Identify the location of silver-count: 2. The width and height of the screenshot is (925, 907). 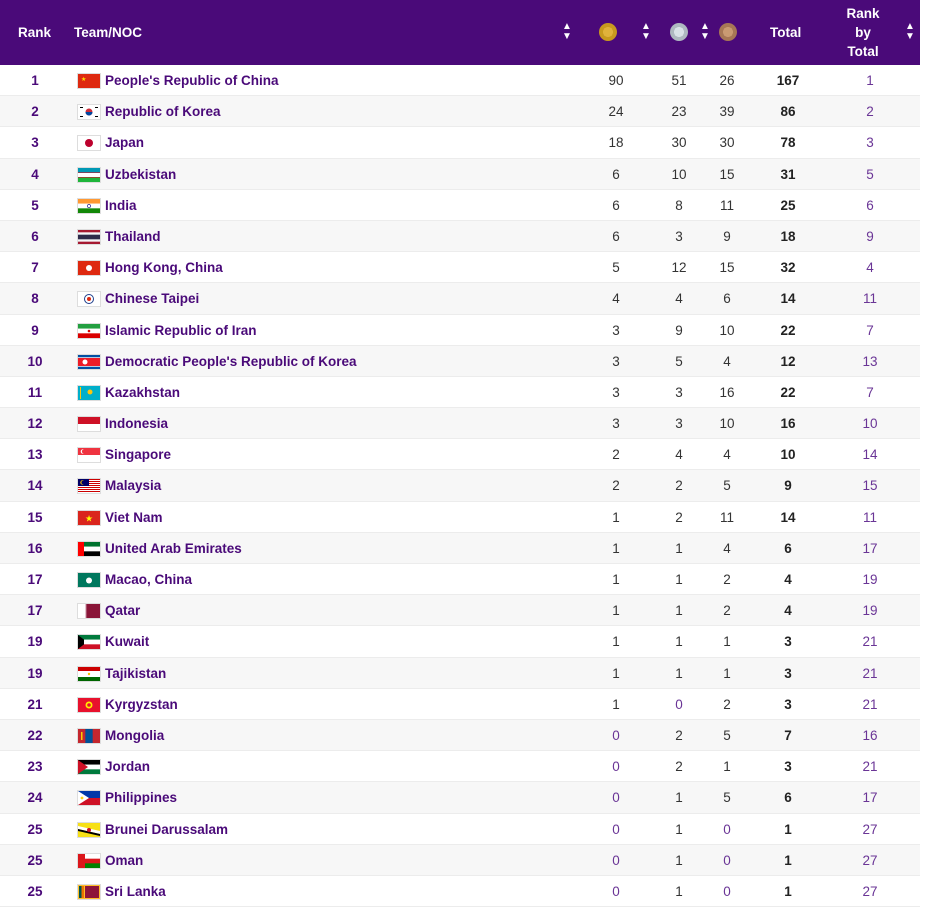
(679, 517).